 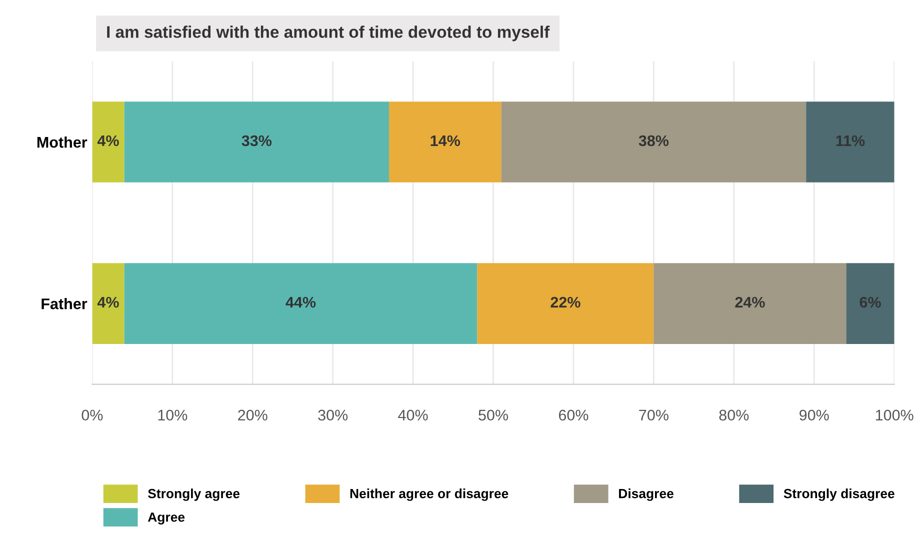 I want to click on x-tick-label: 90%, so click(x=814, y=415).